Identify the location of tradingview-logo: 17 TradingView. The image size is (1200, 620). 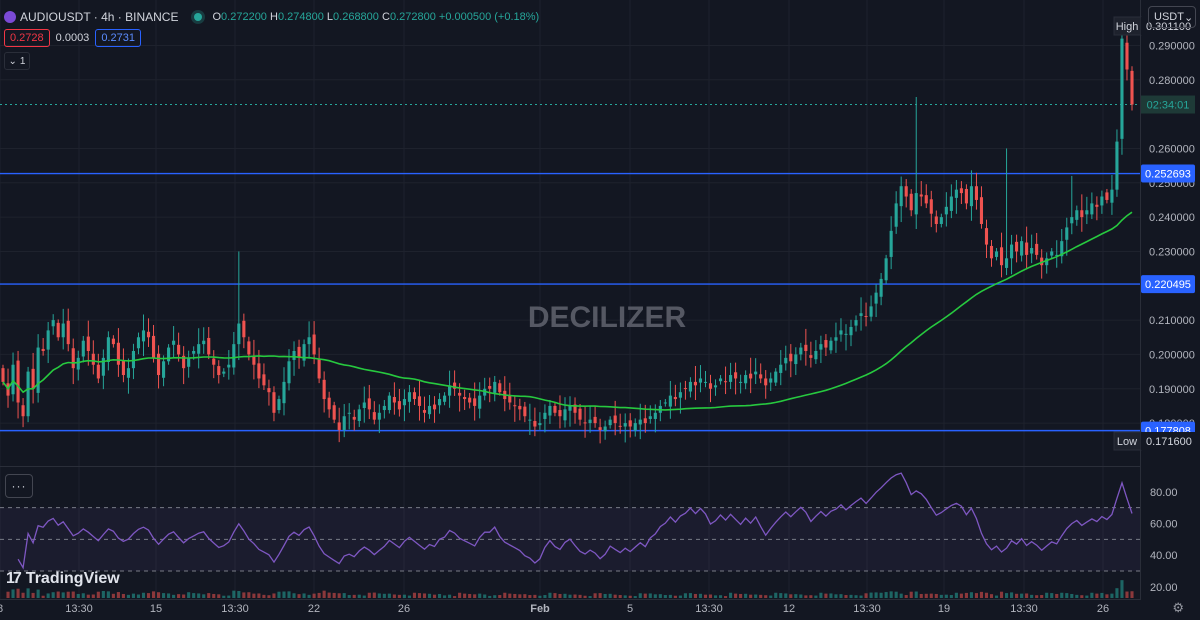
(63, 578).